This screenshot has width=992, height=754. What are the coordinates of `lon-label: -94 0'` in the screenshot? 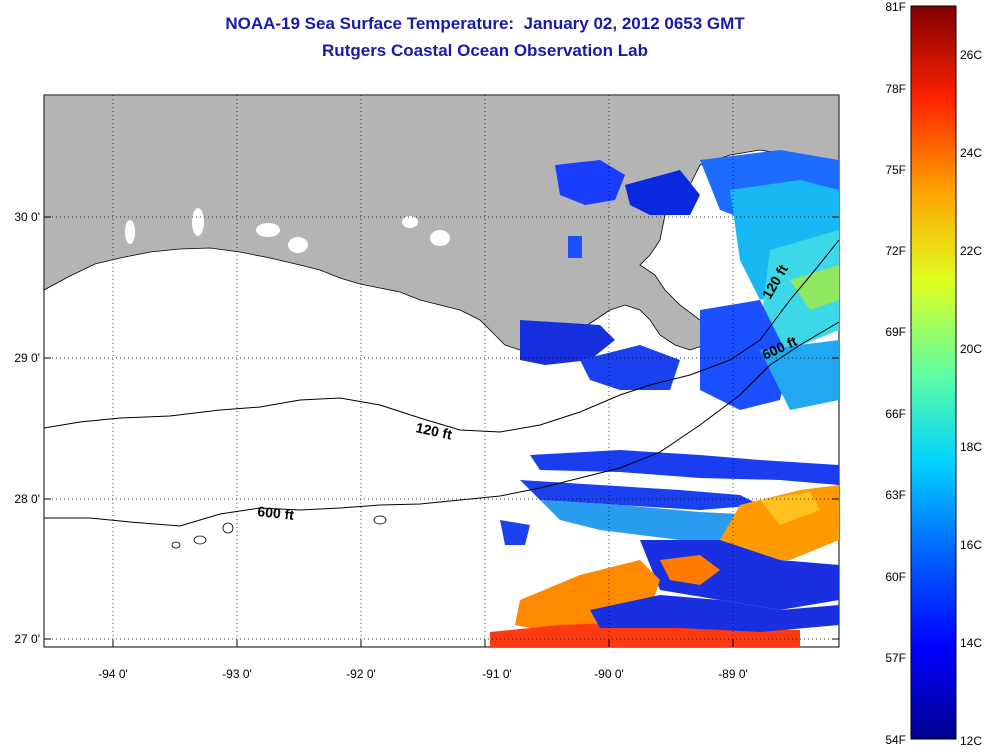 It's located at (113, 674).